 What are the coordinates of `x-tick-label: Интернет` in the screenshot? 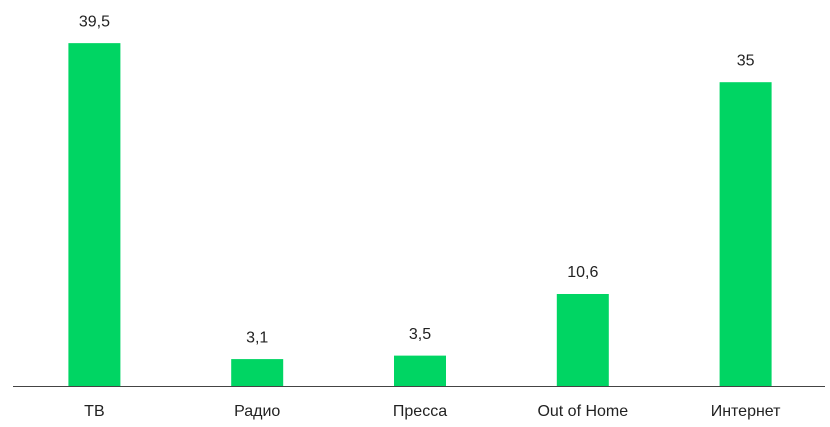 It's located at (746, 411).